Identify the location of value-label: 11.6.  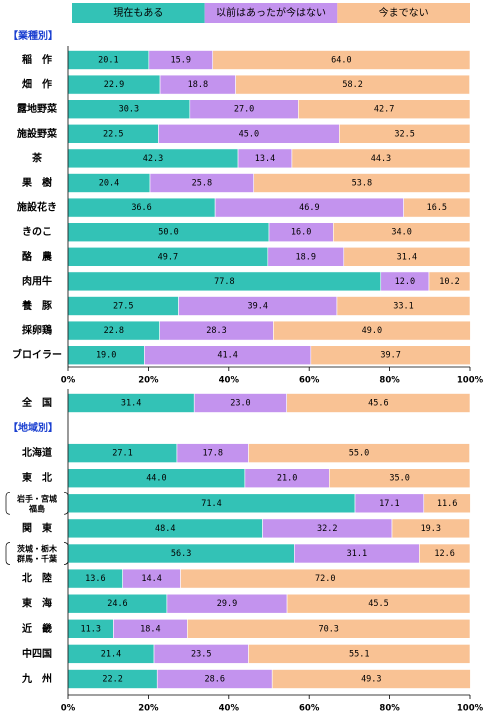
(447, 504).